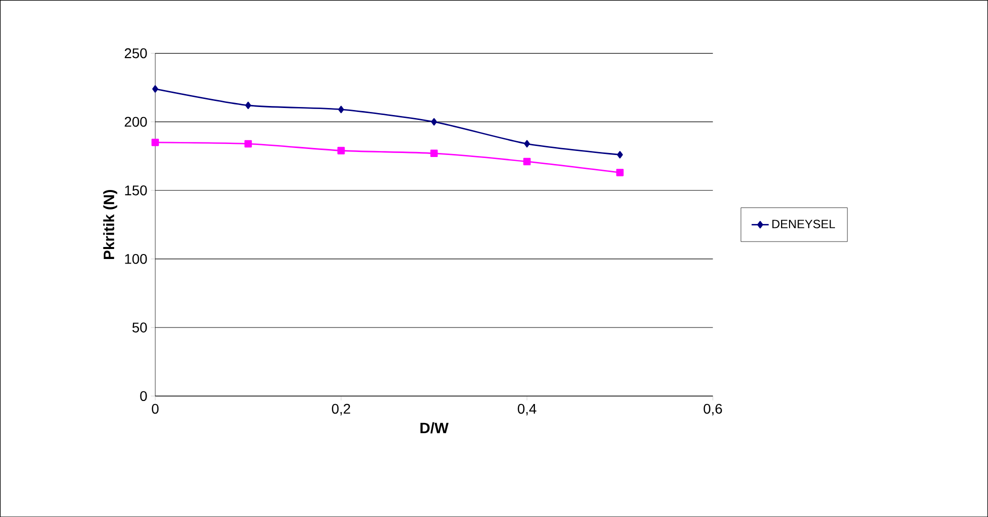  I want to click on y-tick-label: 50, so click(139, 327).